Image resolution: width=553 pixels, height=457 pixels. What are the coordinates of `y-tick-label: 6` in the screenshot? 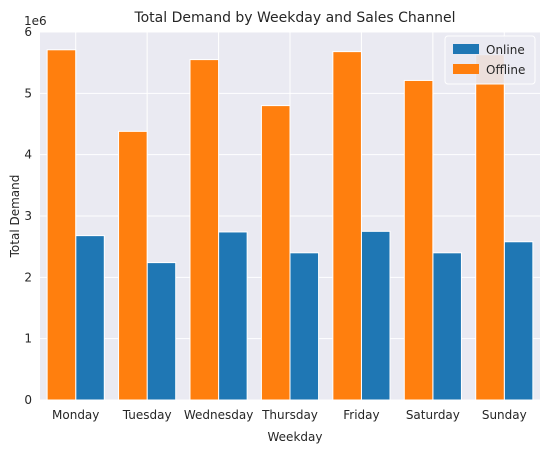 It's located at (28, 32).